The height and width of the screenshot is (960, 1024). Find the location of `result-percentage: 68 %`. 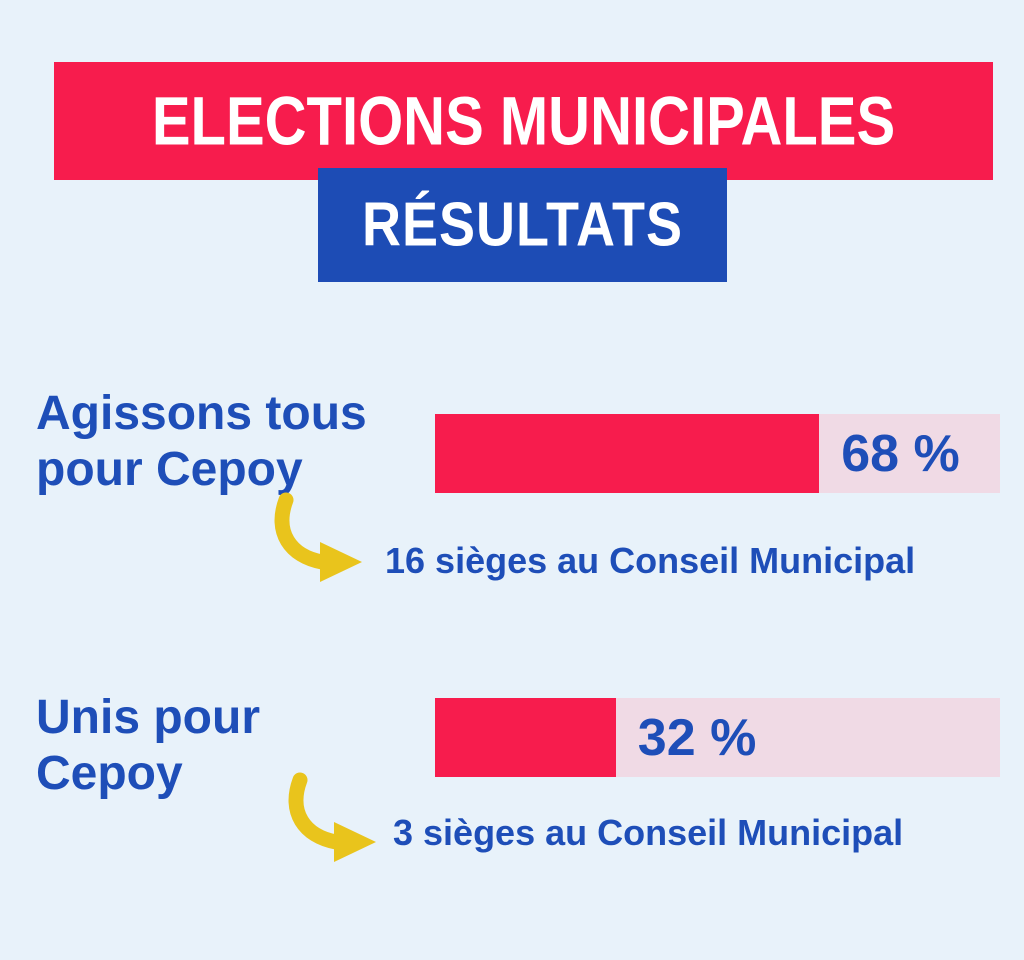

result-percentage: 68 % is located at coordinates (900, 453).